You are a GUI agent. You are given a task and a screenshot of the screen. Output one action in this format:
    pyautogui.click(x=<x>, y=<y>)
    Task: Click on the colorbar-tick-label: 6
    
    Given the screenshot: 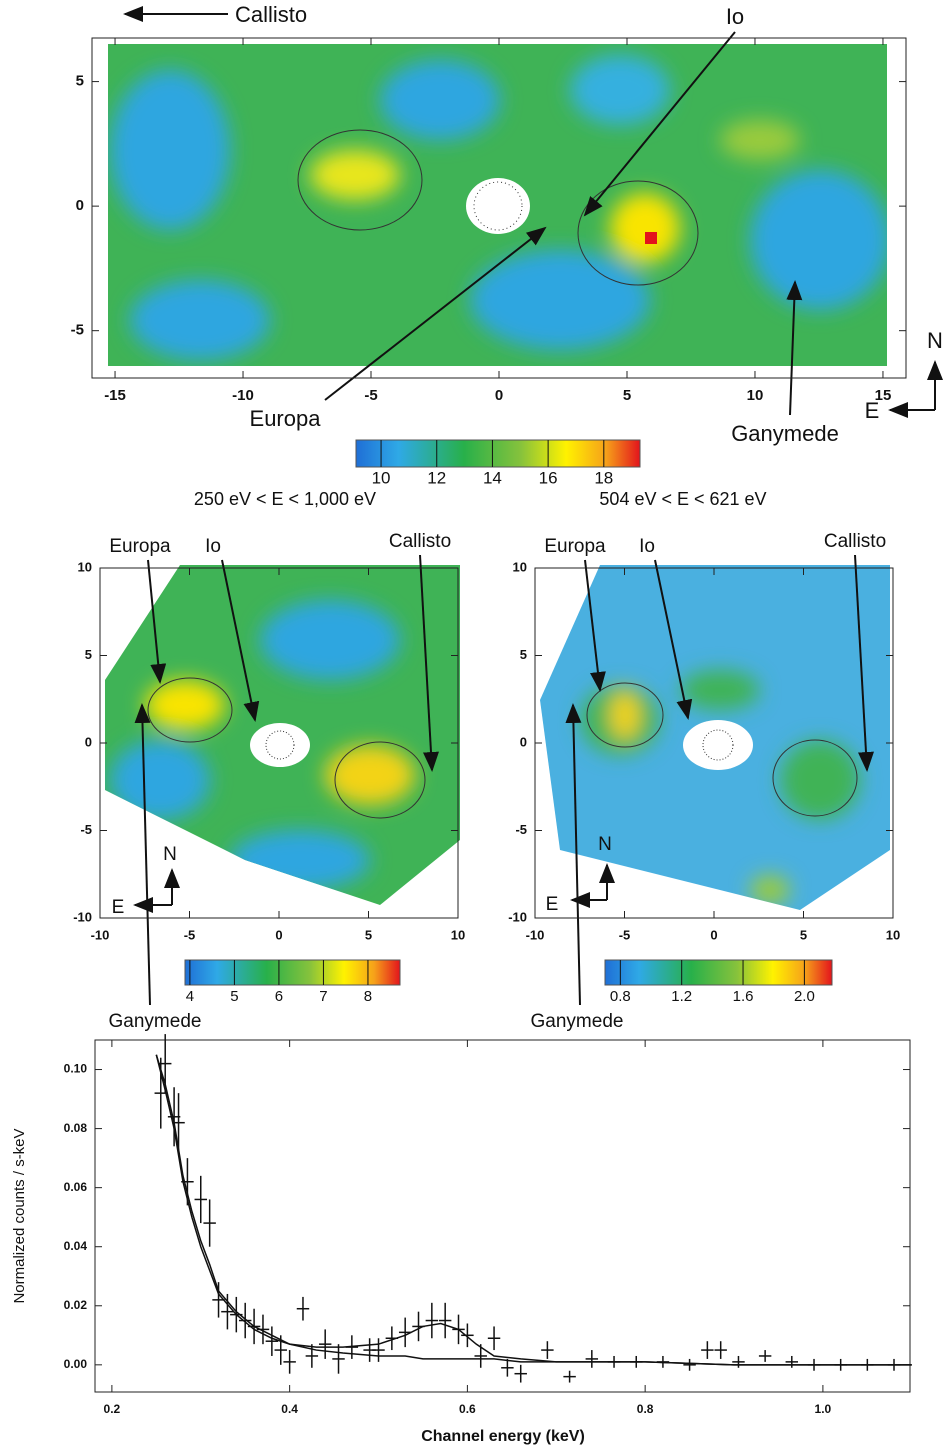 What is the action you would take?
    pyautogui.click(x=279, y=996)
    